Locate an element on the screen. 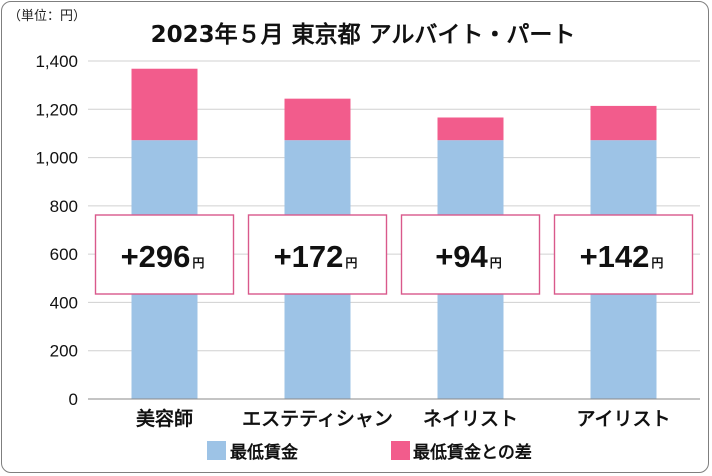 This screenshot has height=476, width=712. legend-label: 最低賃金 is located at coordinates (264, 452).